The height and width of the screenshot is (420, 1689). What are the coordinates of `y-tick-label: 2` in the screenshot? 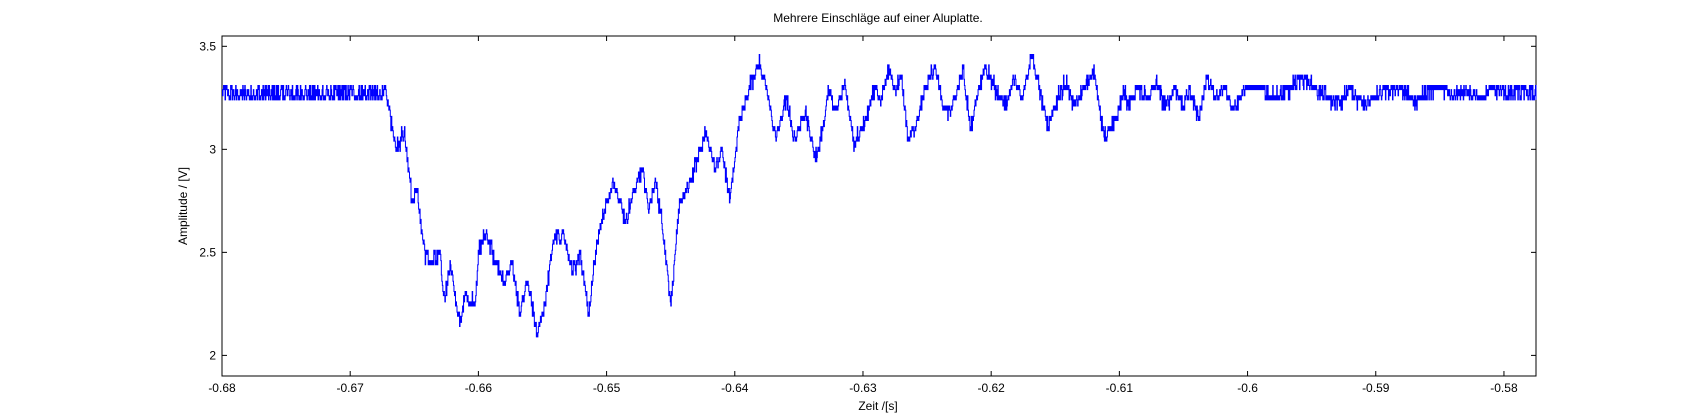 It's located at (212, 355).